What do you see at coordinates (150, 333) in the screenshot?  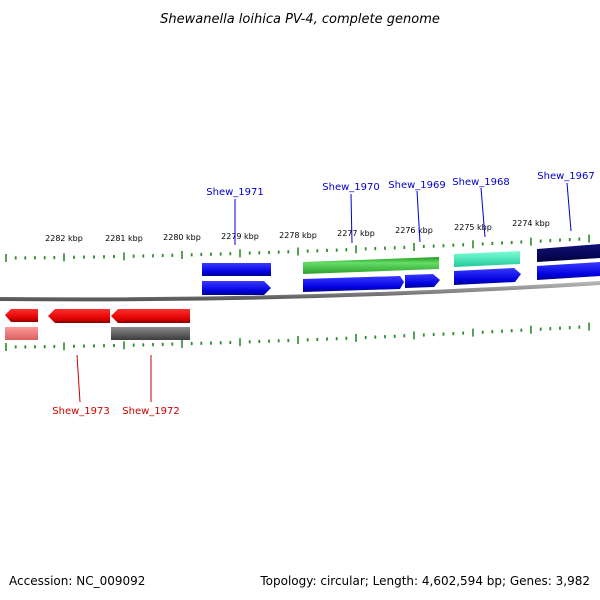 I see `gene-shew-1972-outer` at bounding box center [150, 333].